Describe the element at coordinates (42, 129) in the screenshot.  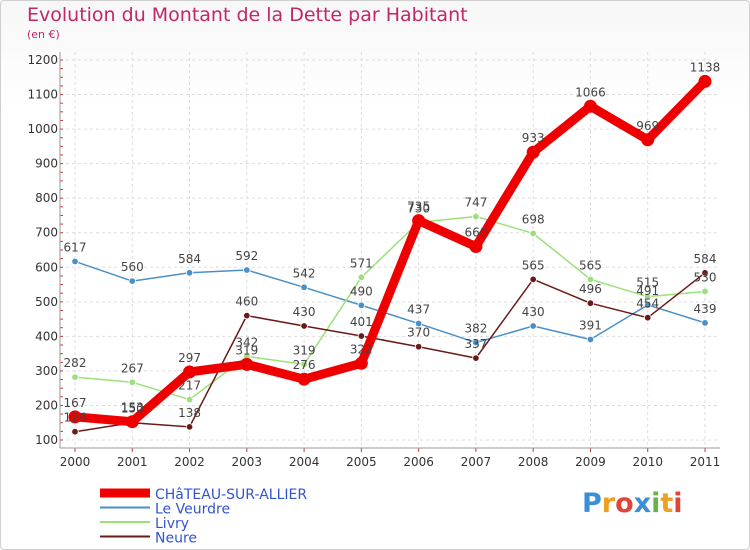
I see `y-tick-label: 1000` at that location.